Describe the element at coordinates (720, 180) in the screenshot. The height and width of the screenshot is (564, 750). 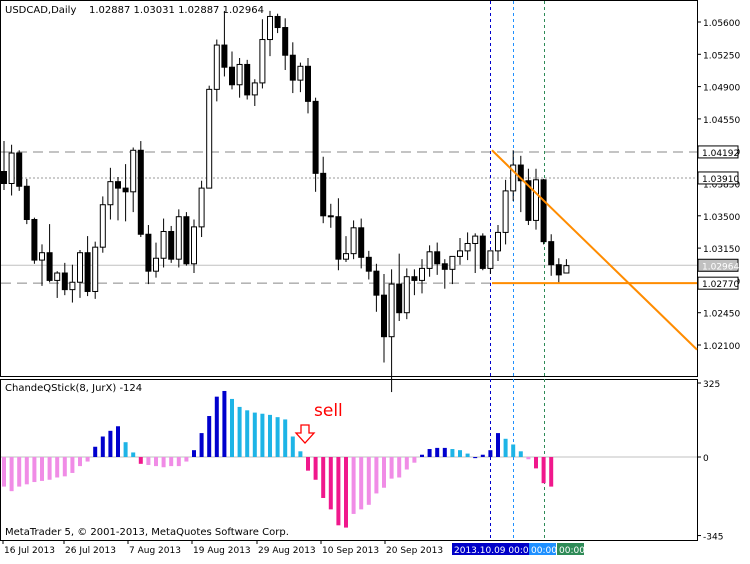
I see `price-tag-text: 1.03910` at that location.